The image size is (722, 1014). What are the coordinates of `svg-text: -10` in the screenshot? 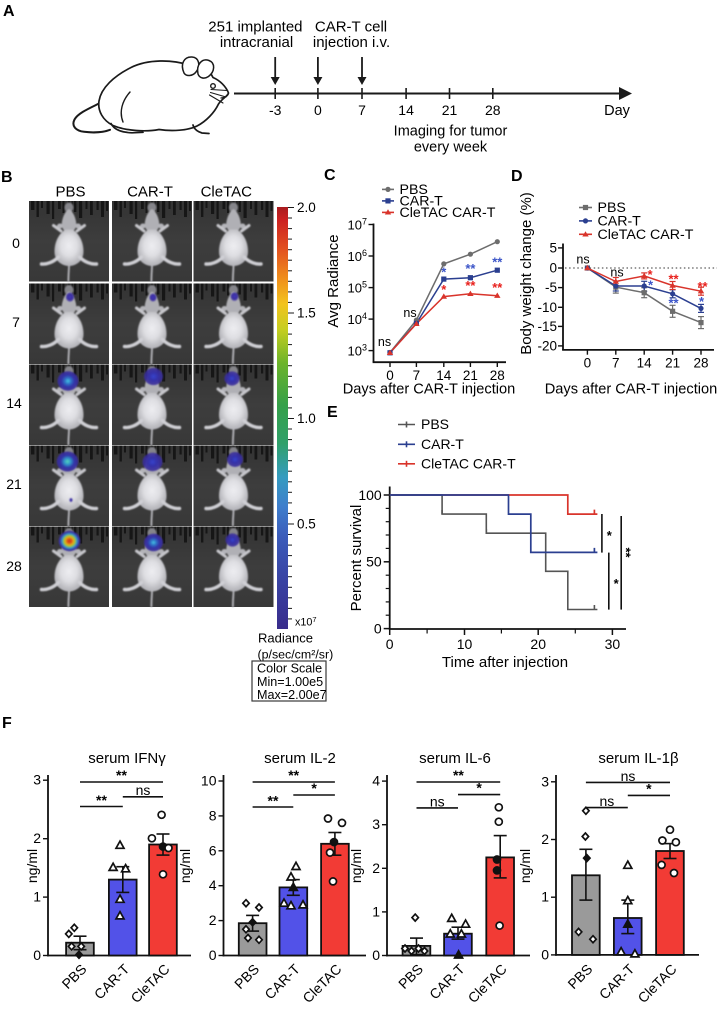 It's located at (547, 307).